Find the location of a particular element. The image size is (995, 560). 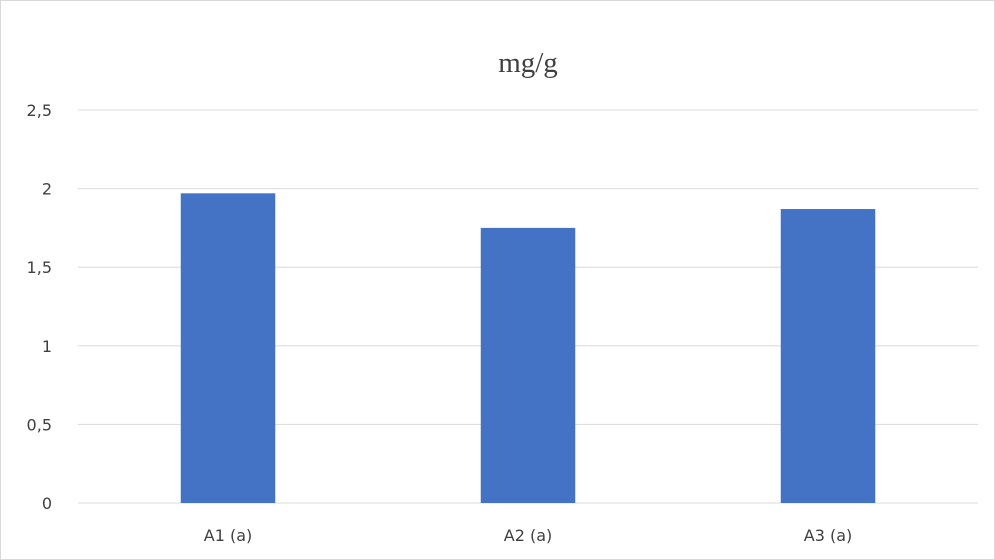

y-tick-label: 2 is located at coordinates (47, 189).